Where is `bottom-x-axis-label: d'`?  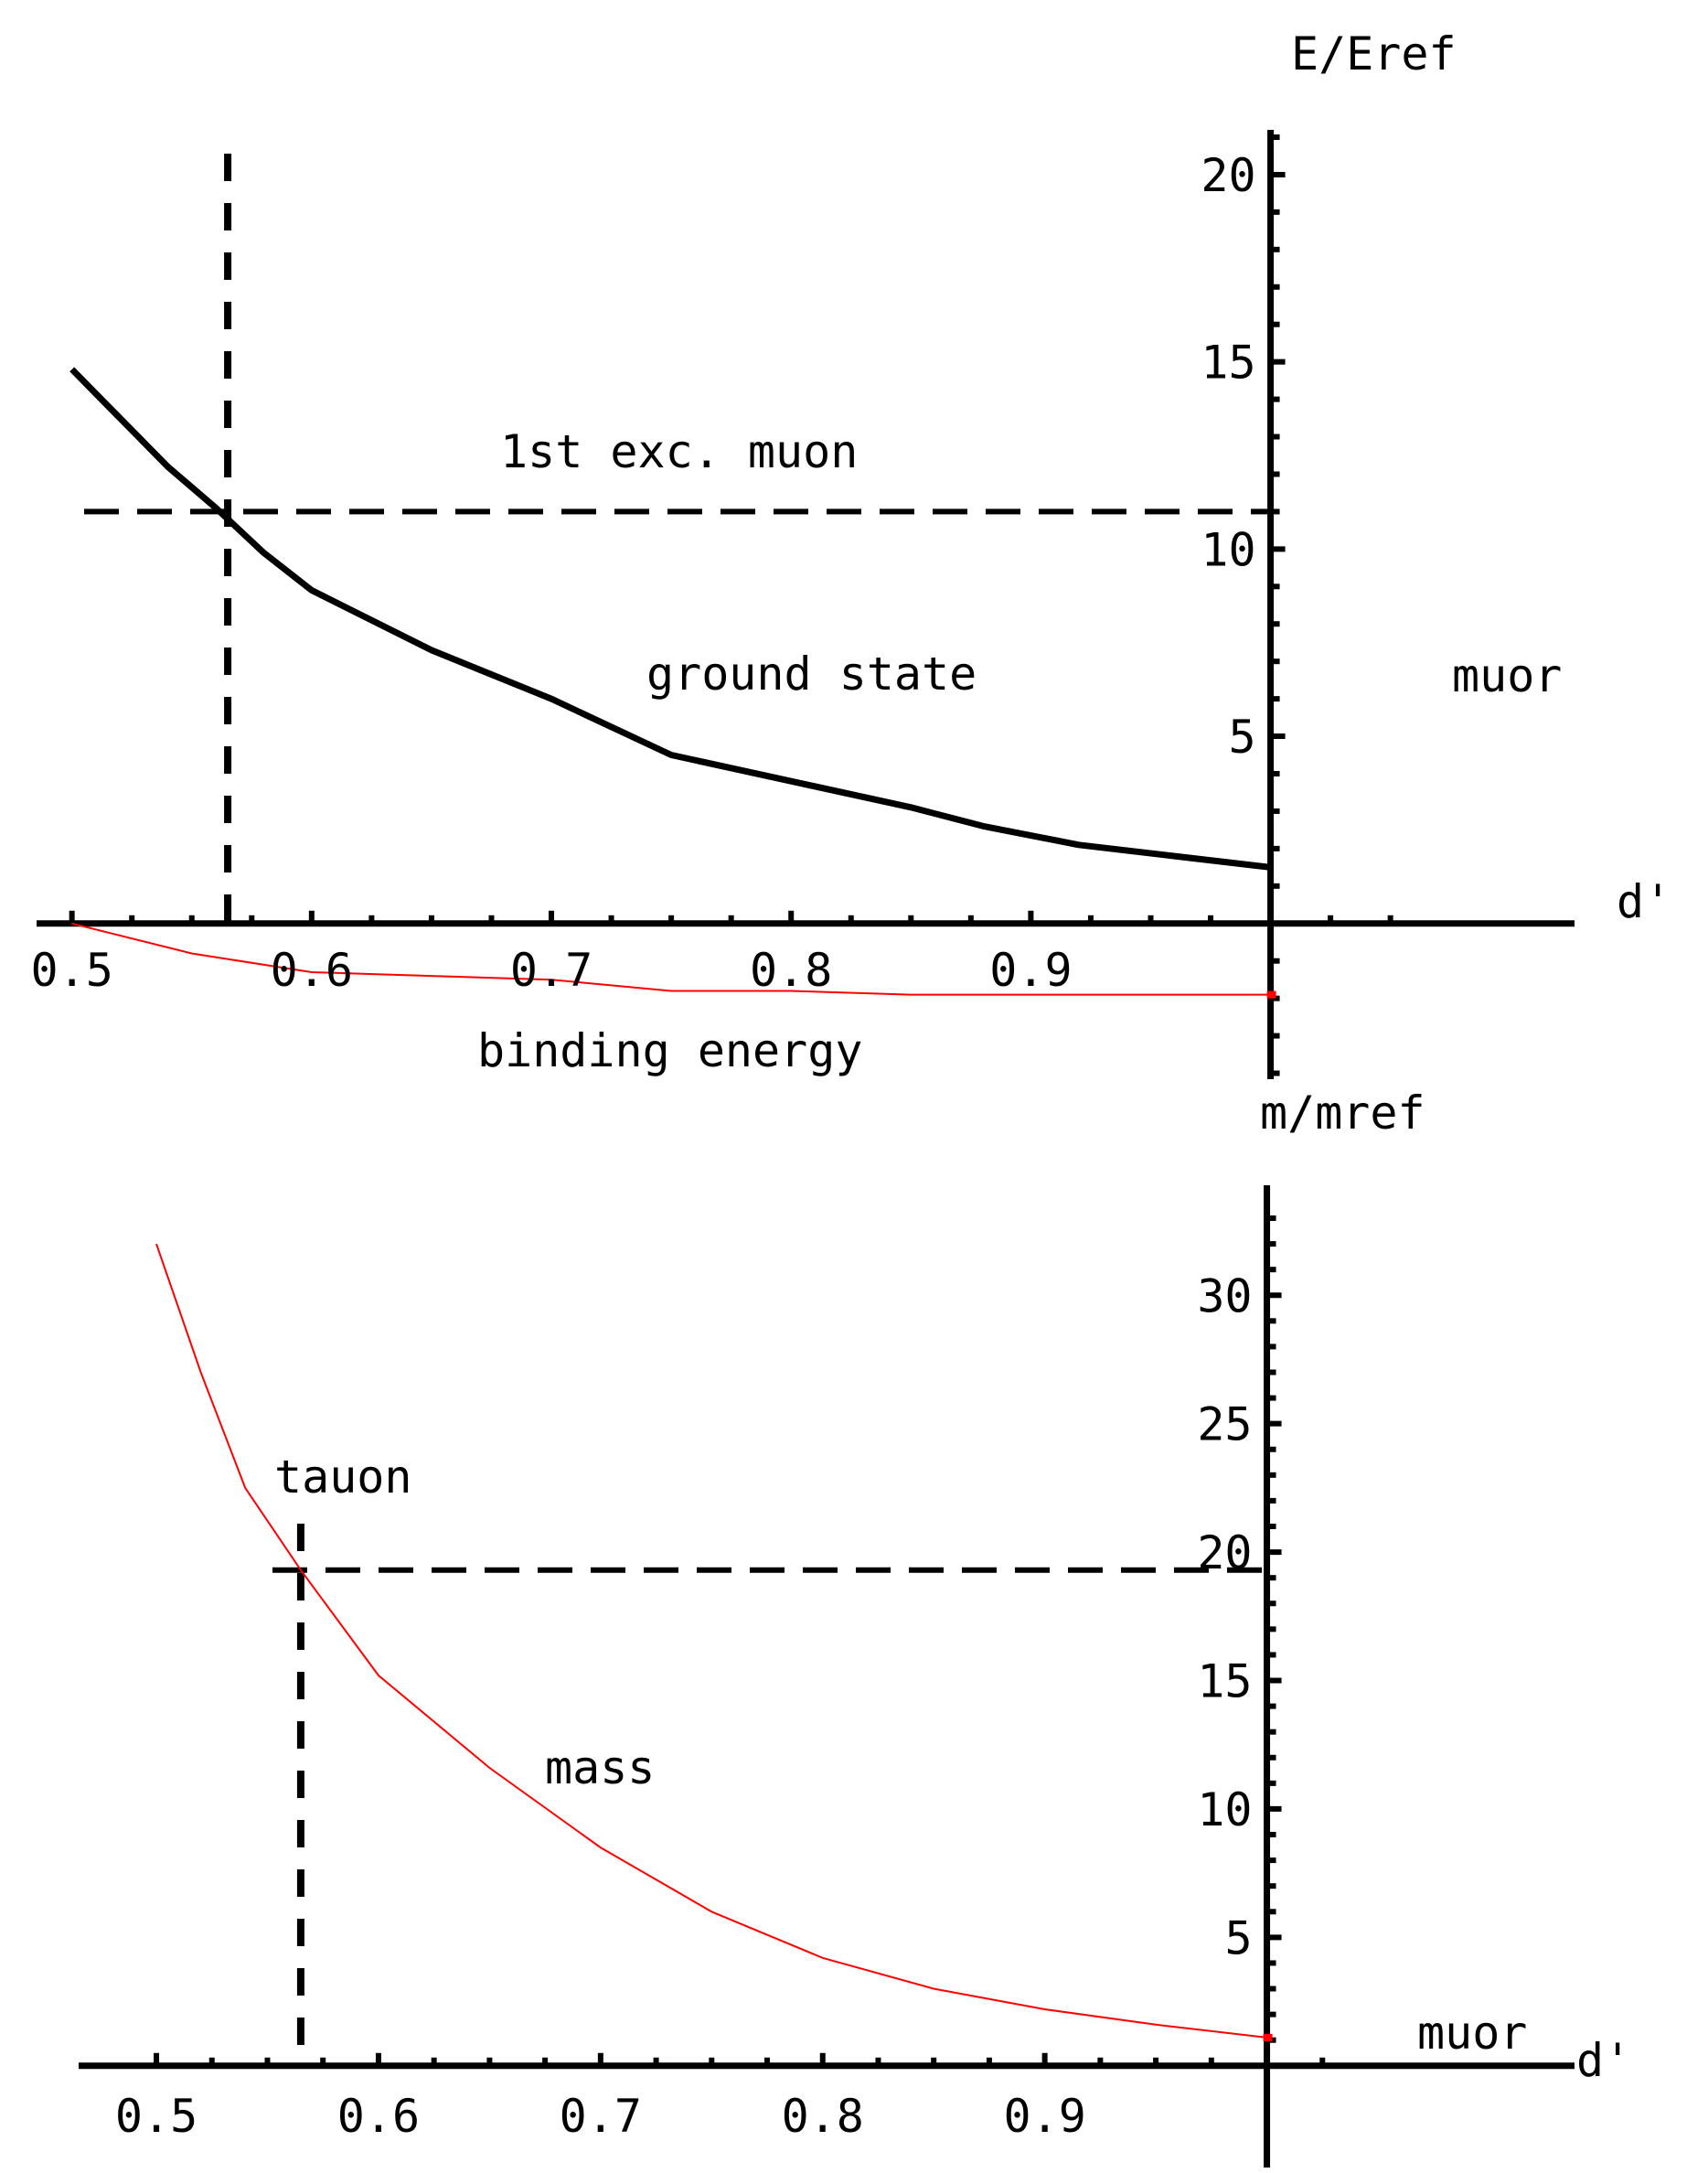 bottom-x-axis-label: d' is located at coordinates (1604, 2061).